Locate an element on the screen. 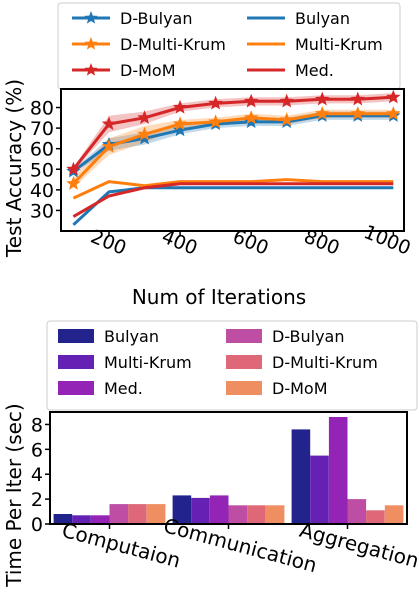  bar-communication-bulyan is located at coordinates (182, 509).